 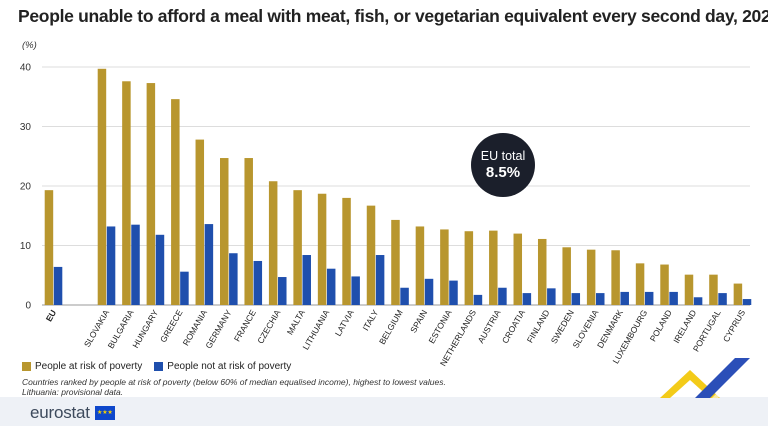 What do you see at coordinates (707, 378) in the screenshot?
I see `decorative-chevron-graphic` at bounding box center [707, 378].